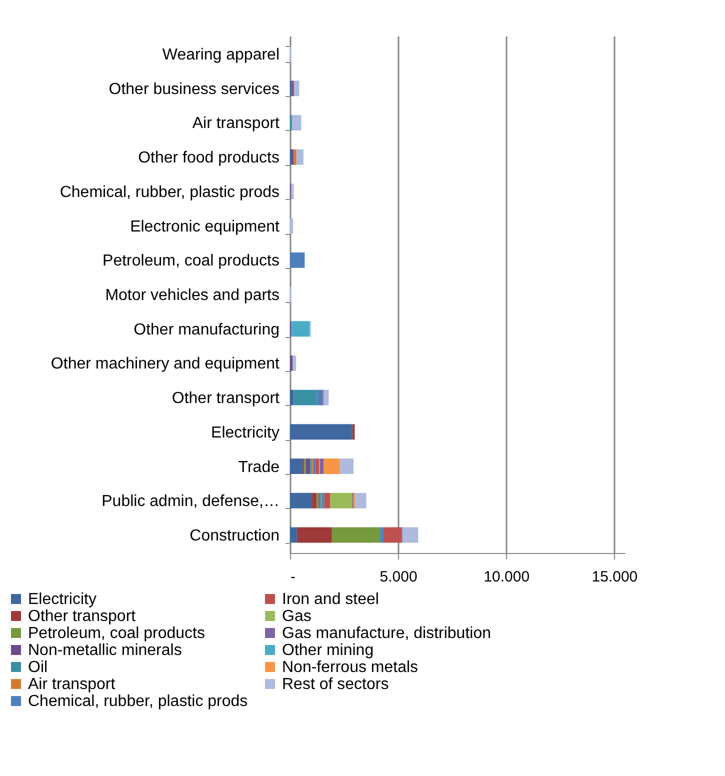 This screenshot has height=776, width=725. Describe the element at coordinates (38, 667) in the screenshot. I see `legend-label: Oil` at that location.